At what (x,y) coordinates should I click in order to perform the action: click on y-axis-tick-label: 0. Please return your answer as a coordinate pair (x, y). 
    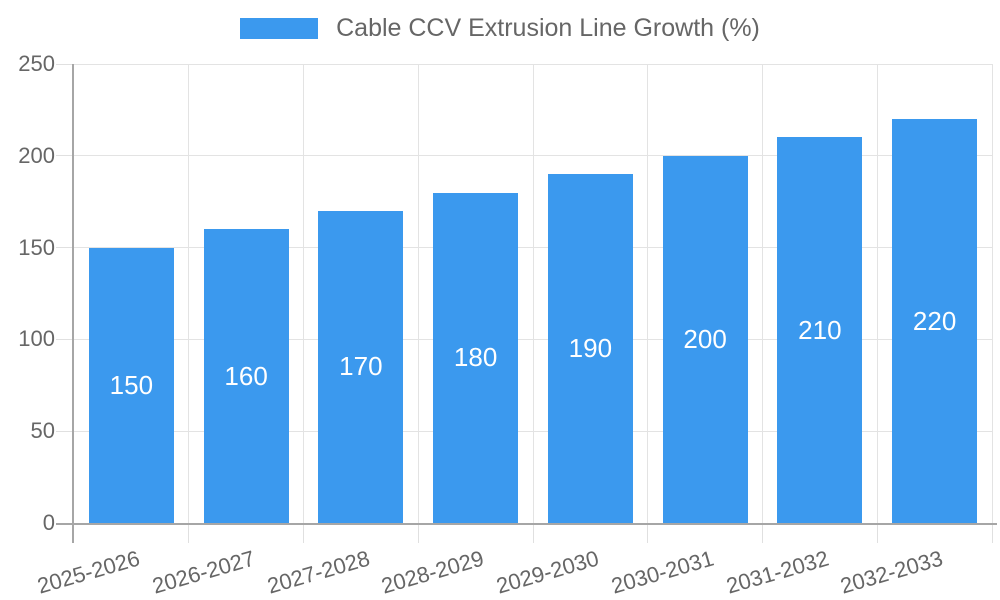
    Looking at the image, I should click on (48, 522).